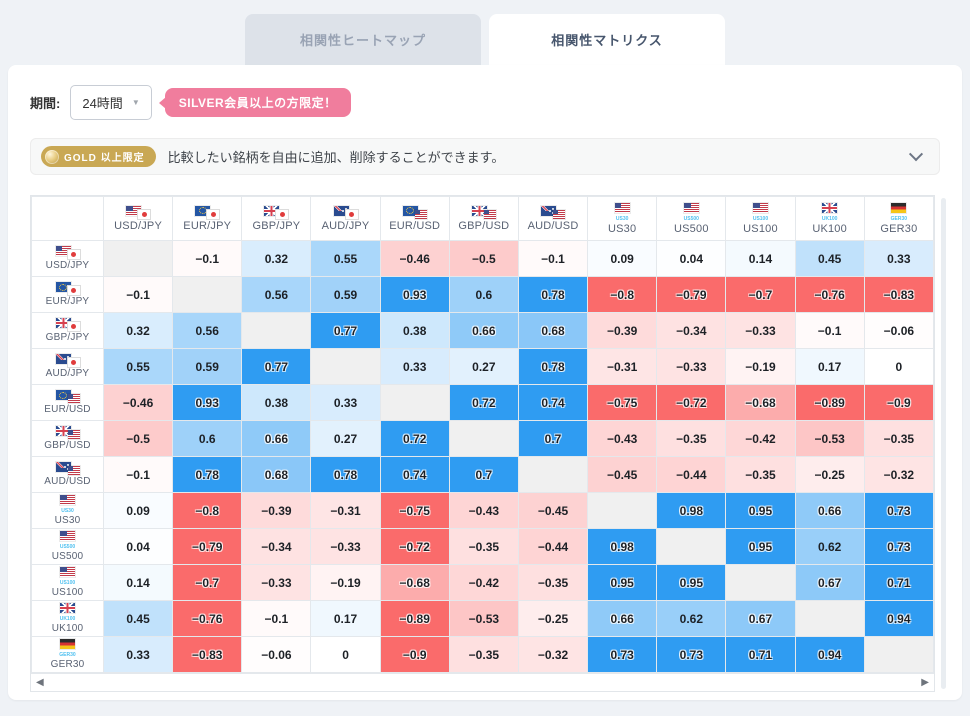 Image resolution: width=970 pixels, height=716 pixels. What do you see at coordinates (925, 682) in the screenshot?
I see `scroll-right-icon: ▶` at bounding box center [925, 682].